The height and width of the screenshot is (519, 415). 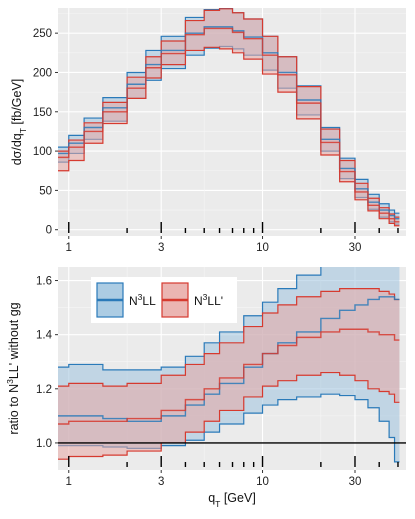 I want to click on legend: N3LL N3LL', so click(x=164, y=300).